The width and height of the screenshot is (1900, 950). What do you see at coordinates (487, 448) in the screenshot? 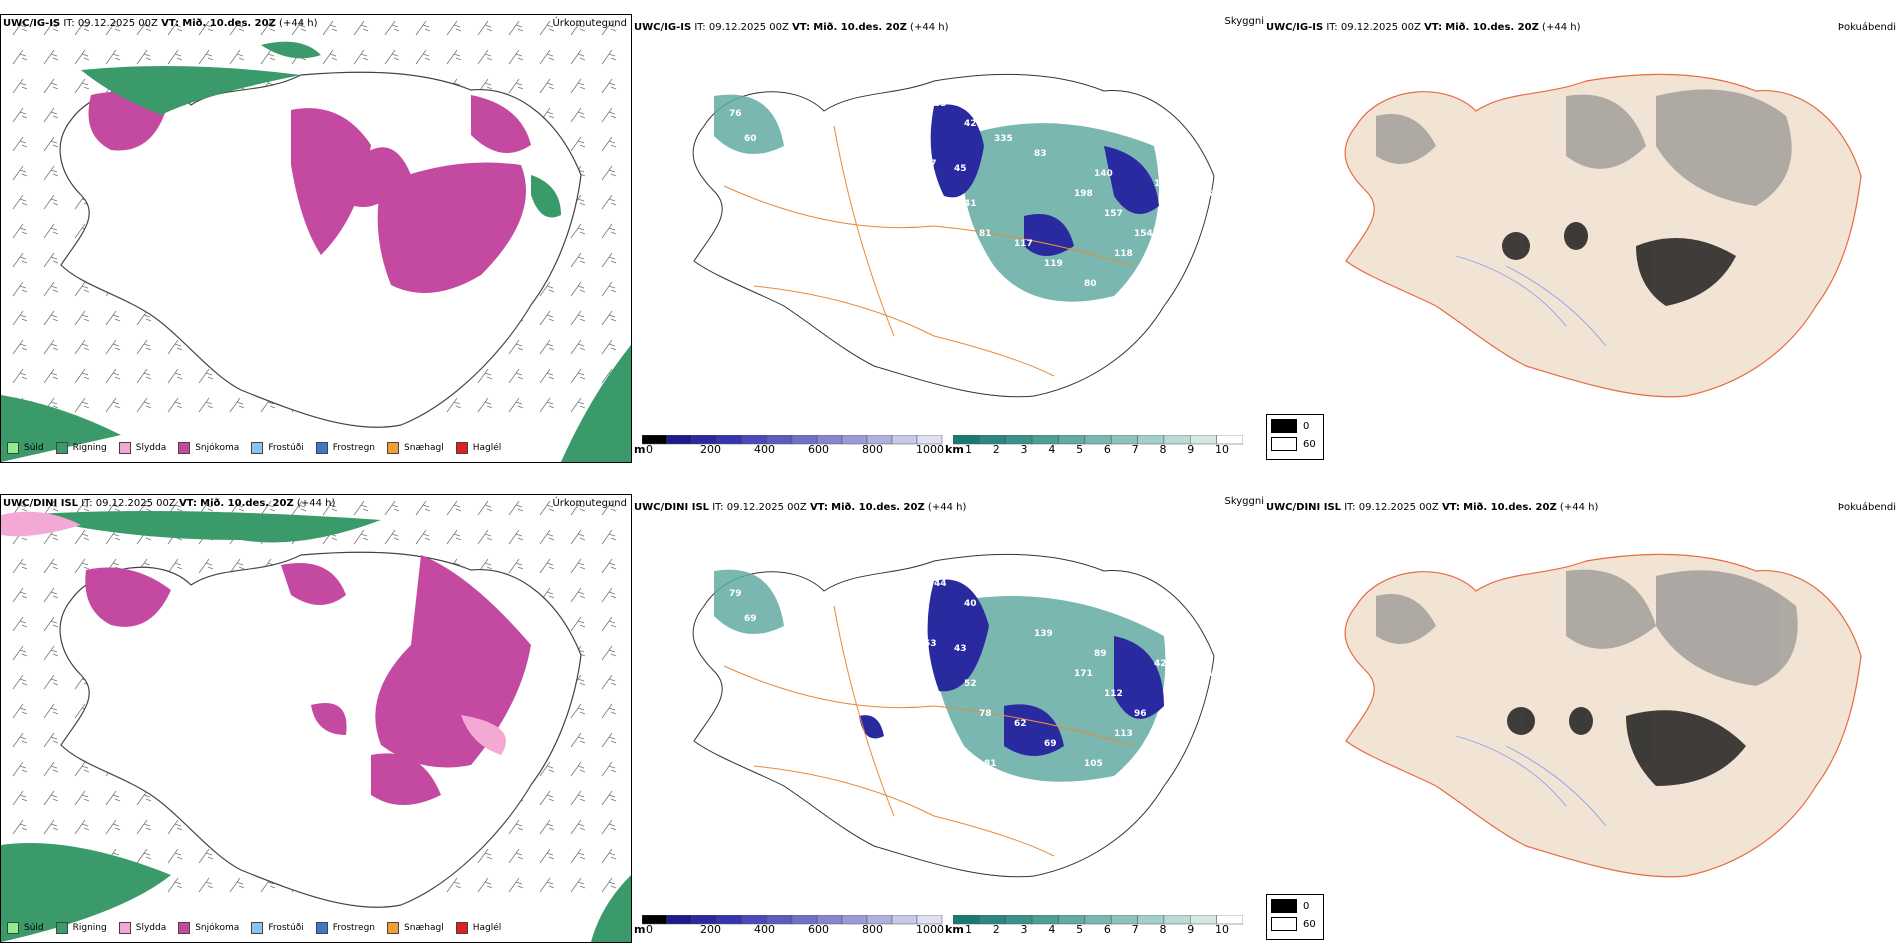
I see `precip-legend-label: Haglél` at bounding box center [487, 448].